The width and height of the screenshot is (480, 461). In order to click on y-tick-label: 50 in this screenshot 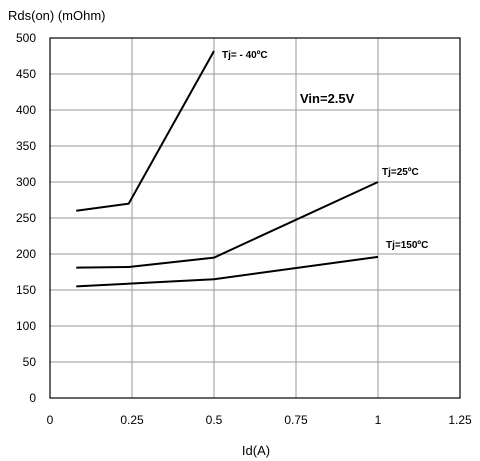, I will do `click(30, 362)`.